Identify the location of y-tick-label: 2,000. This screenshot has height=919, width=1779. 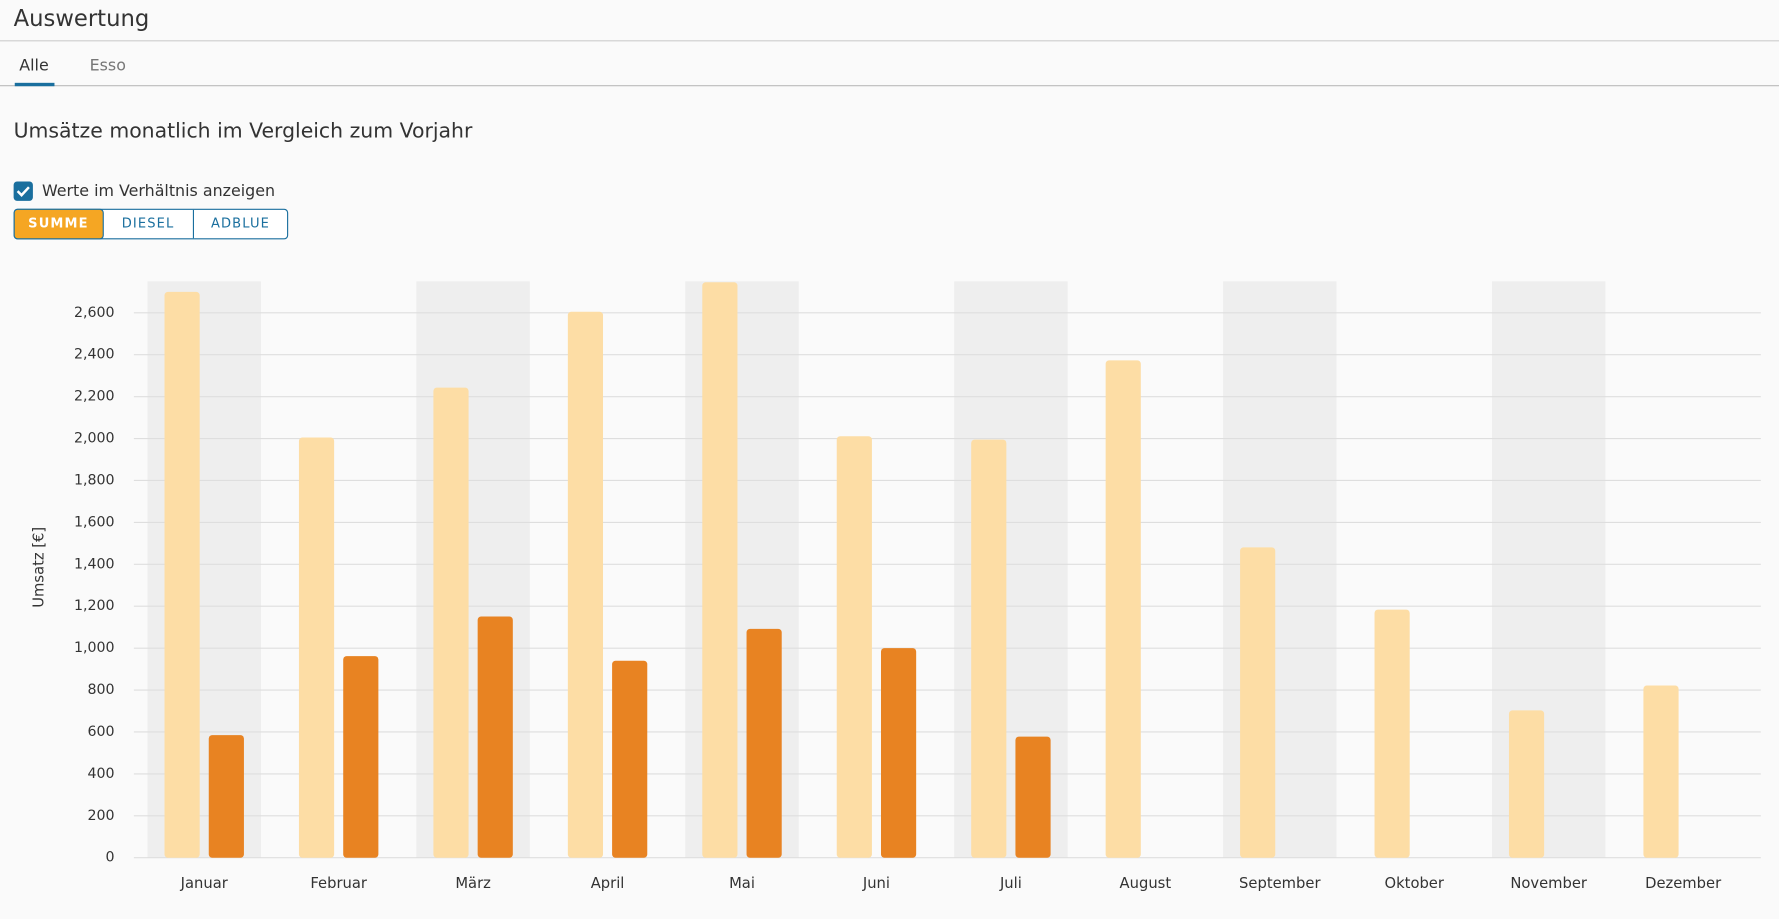
(94, 439).